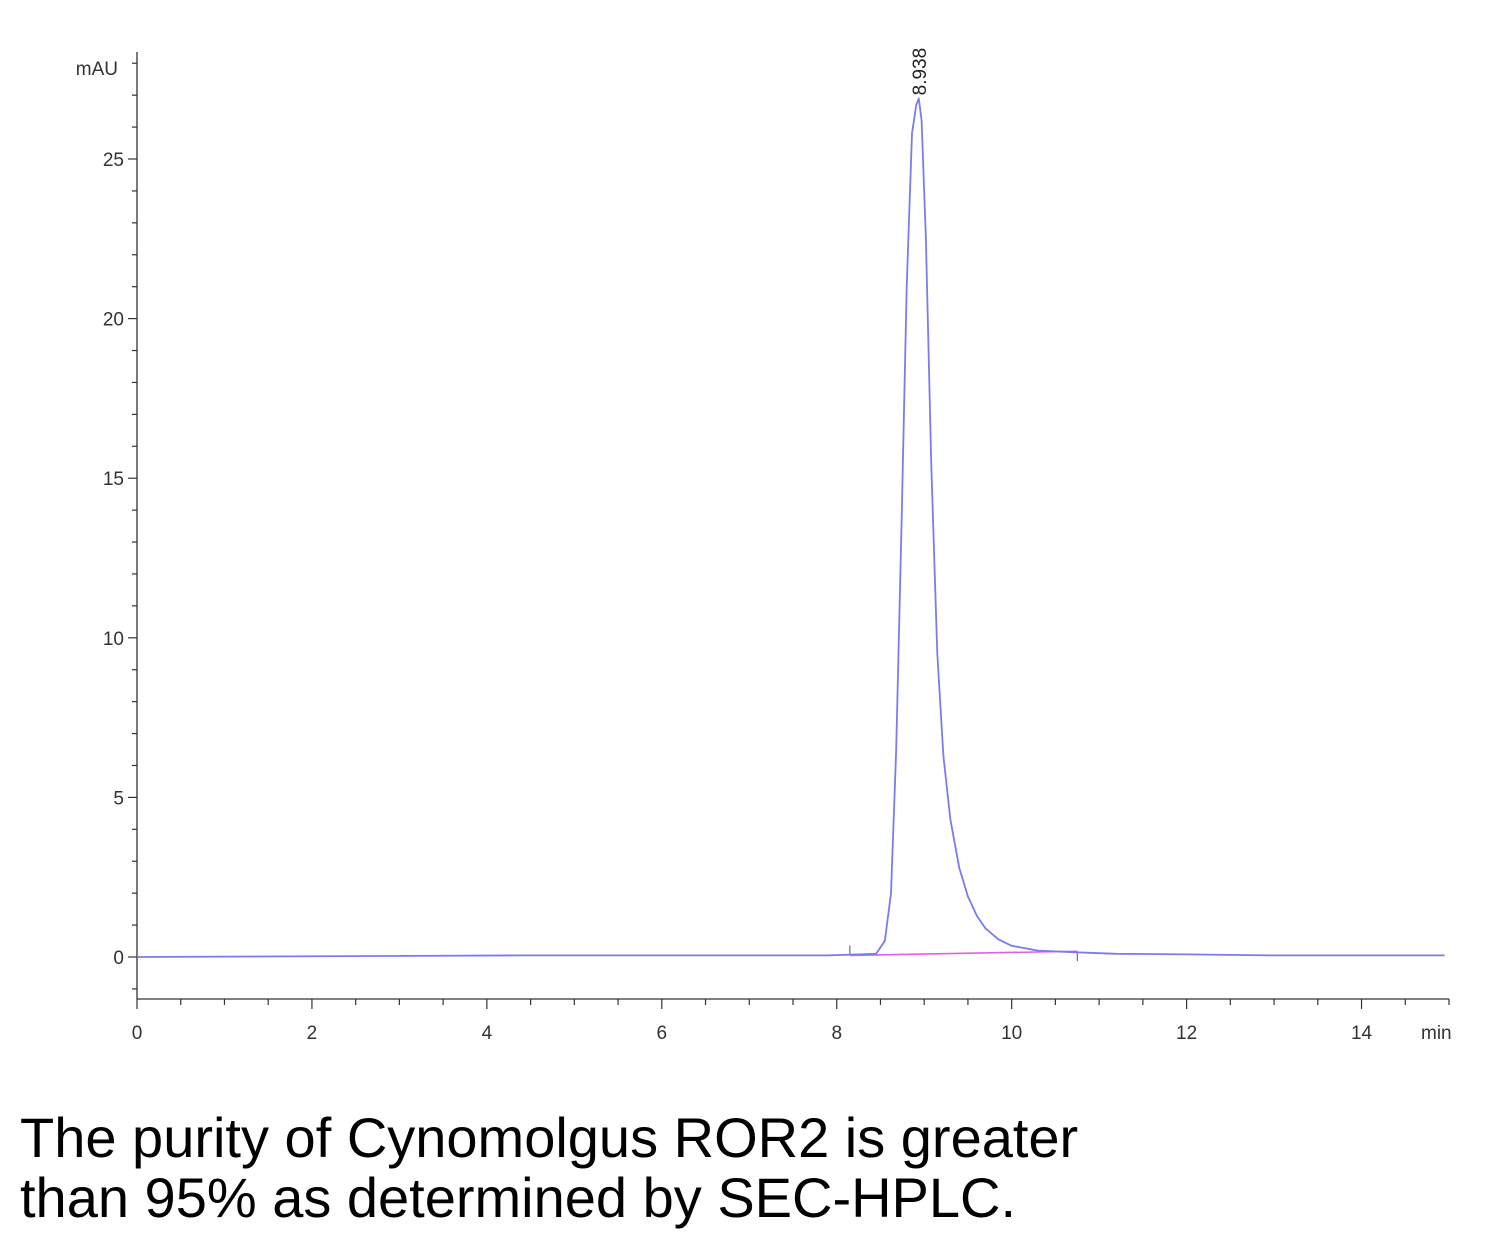  Describe the element at coordinates (113, 320) in the screenshot. I see `y-tick-label: 20` at that location.